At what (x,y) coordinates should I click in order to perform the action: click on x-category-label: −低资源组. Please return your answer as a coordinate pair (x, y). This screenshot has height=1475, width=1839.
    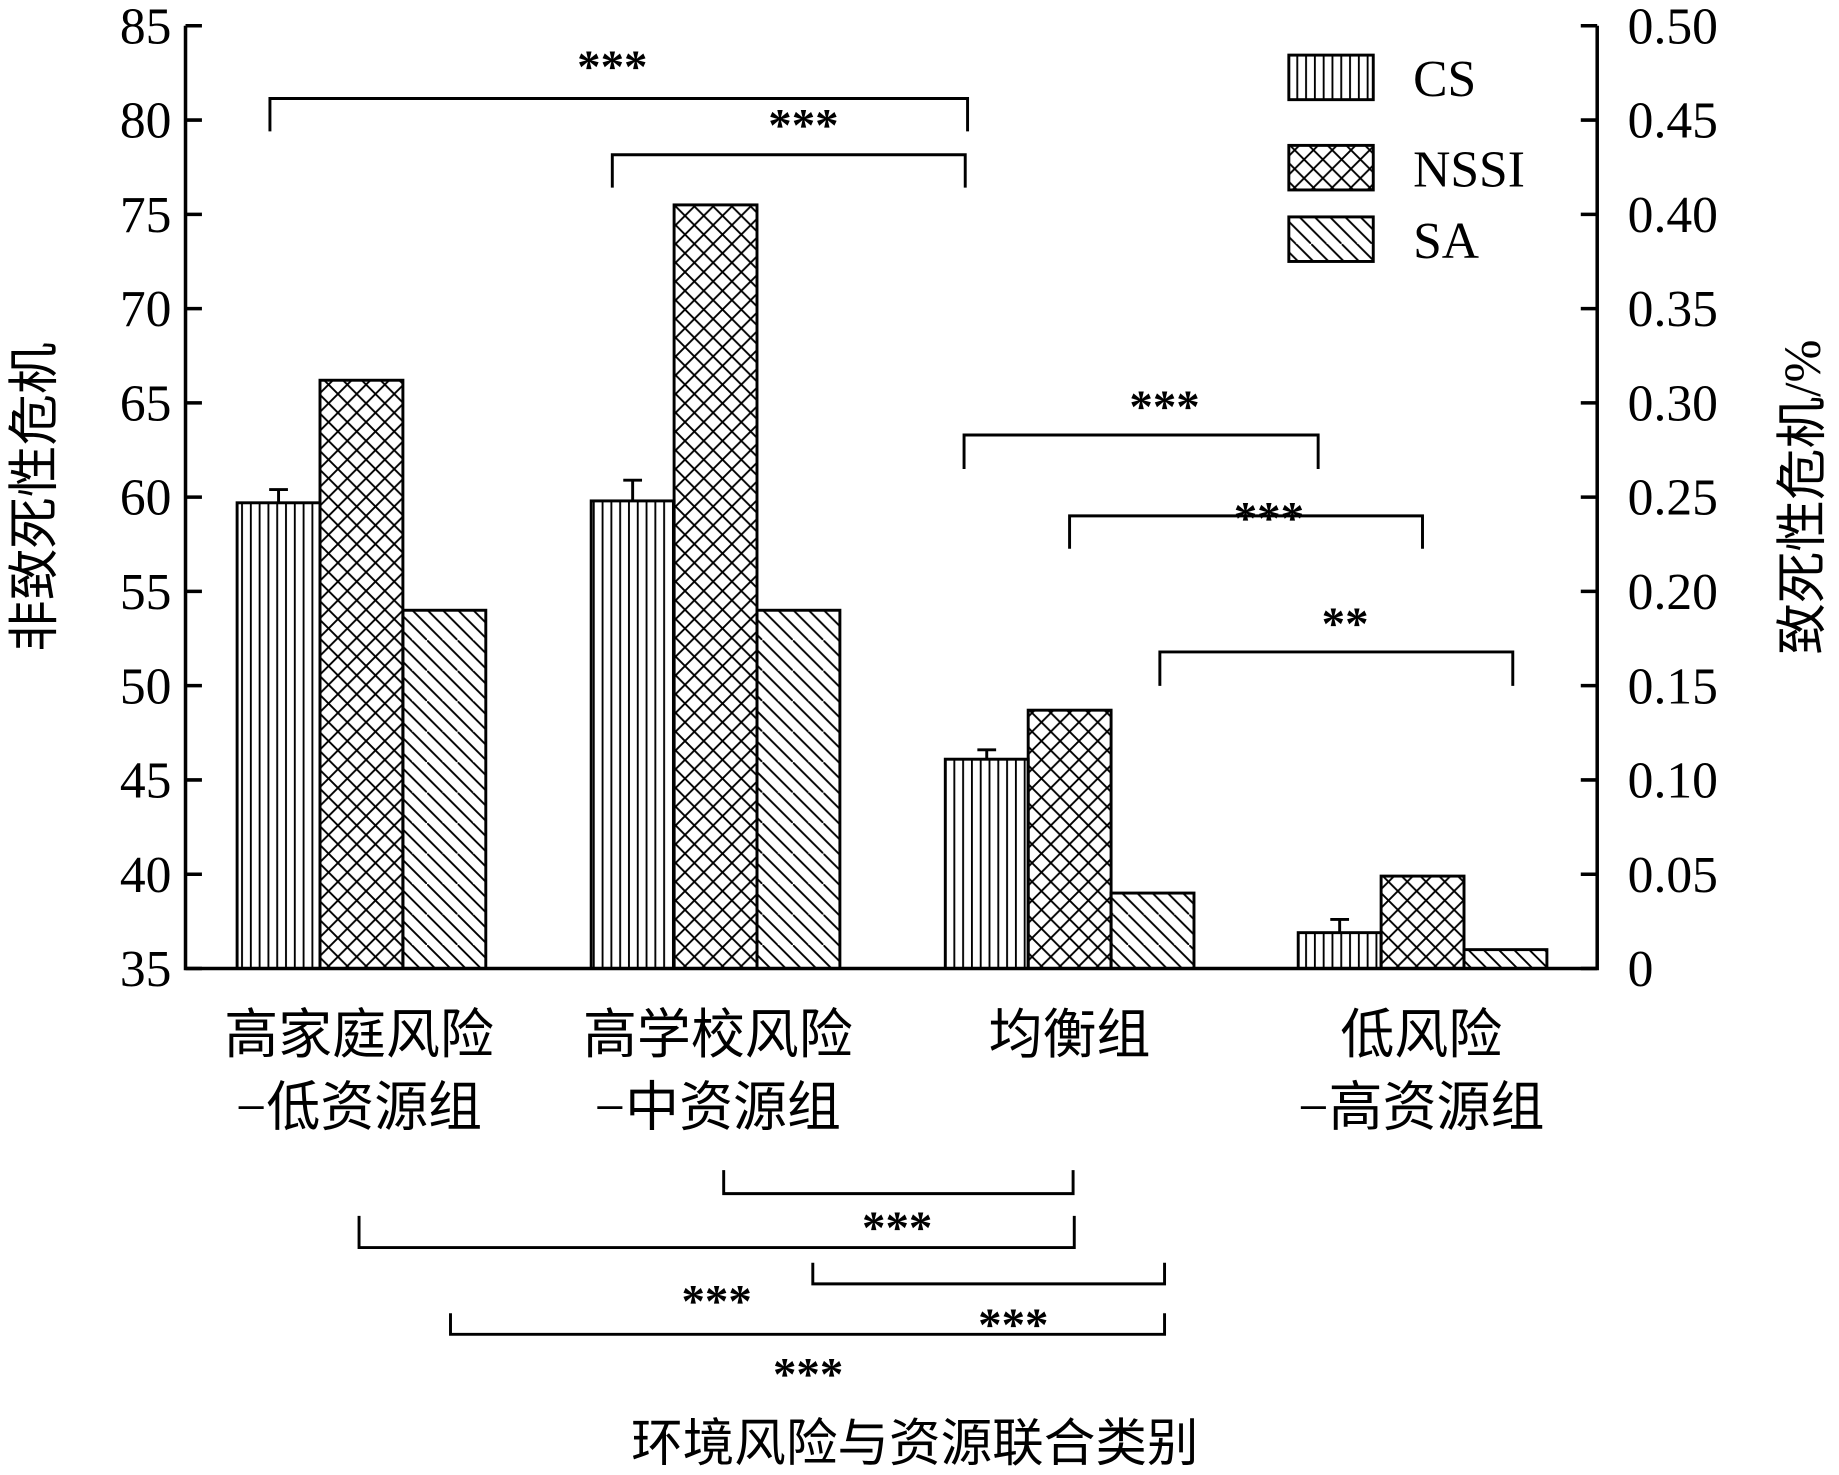
    Looking at the image, I should click on (359, 1108).